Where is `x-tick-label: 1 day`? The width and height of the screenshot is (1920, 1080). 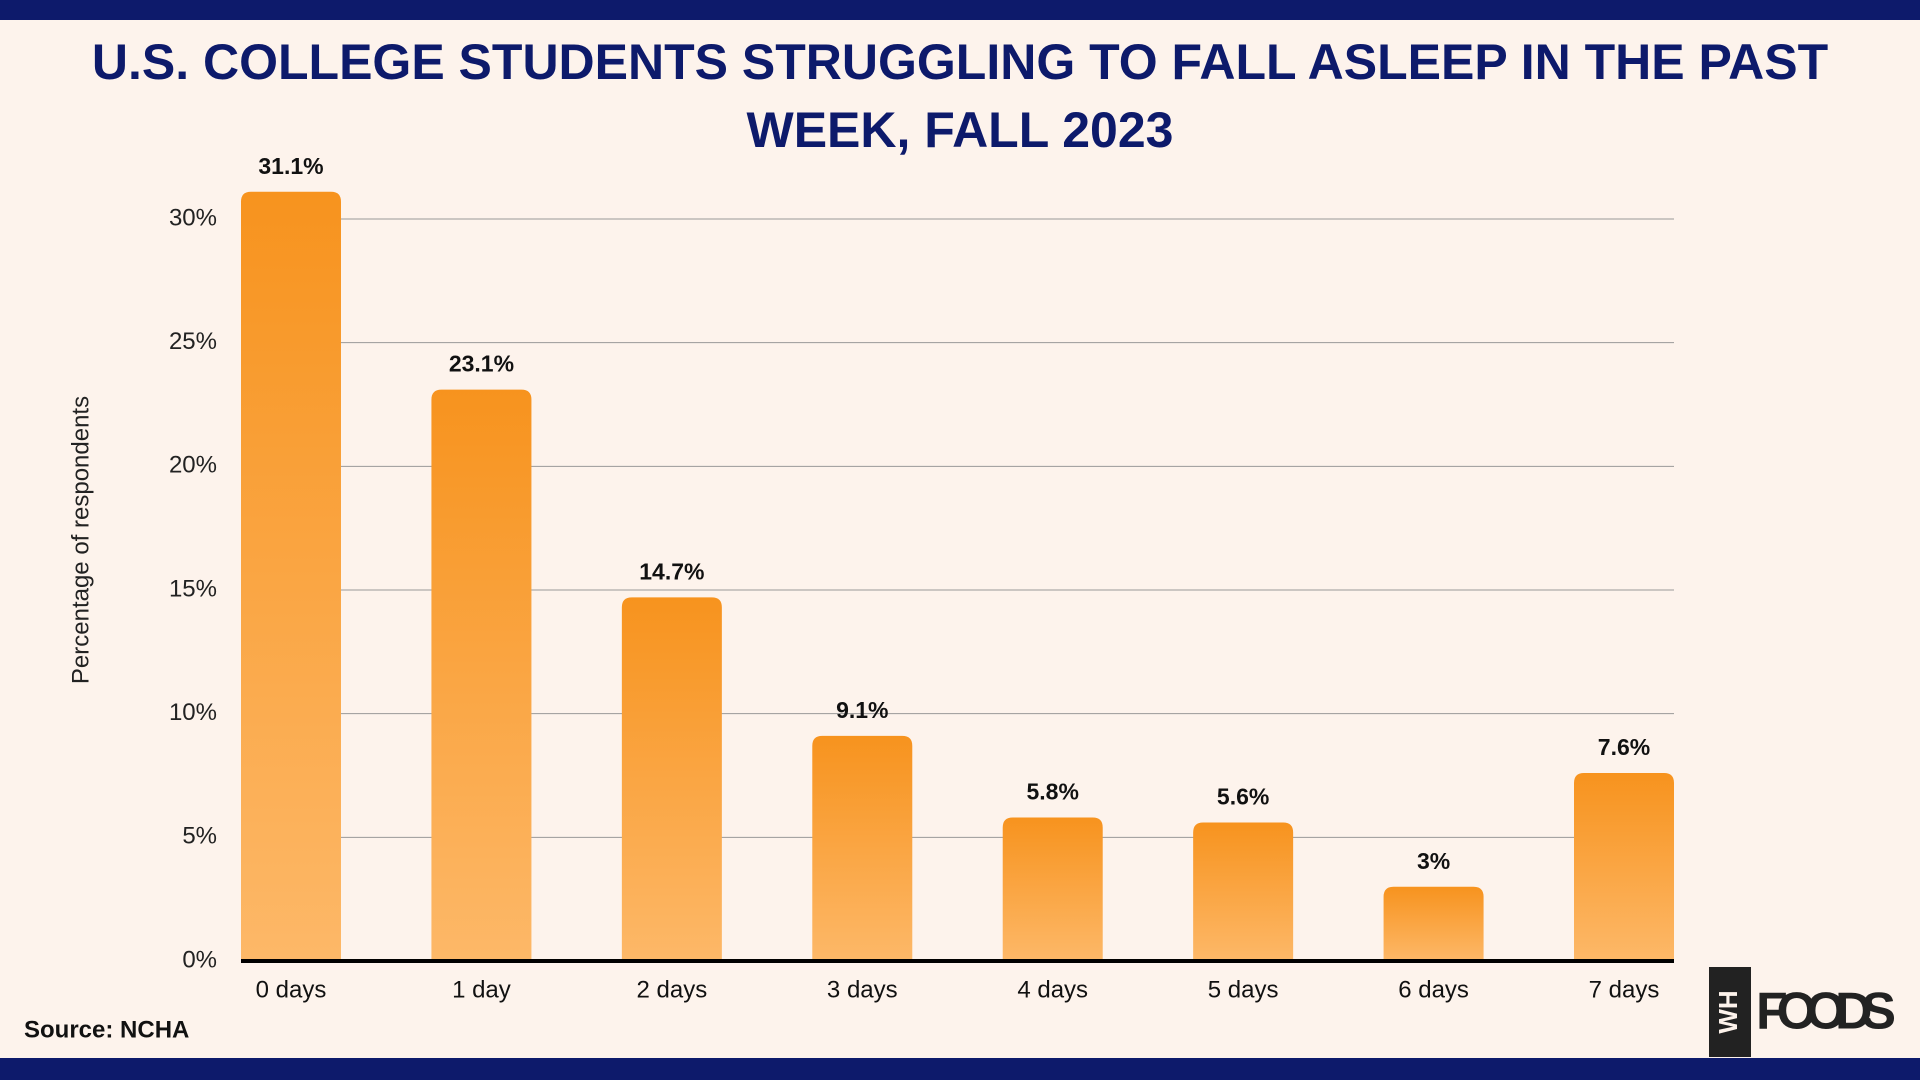
x-tick-label: 1 day is located at coordinates (481, 989).